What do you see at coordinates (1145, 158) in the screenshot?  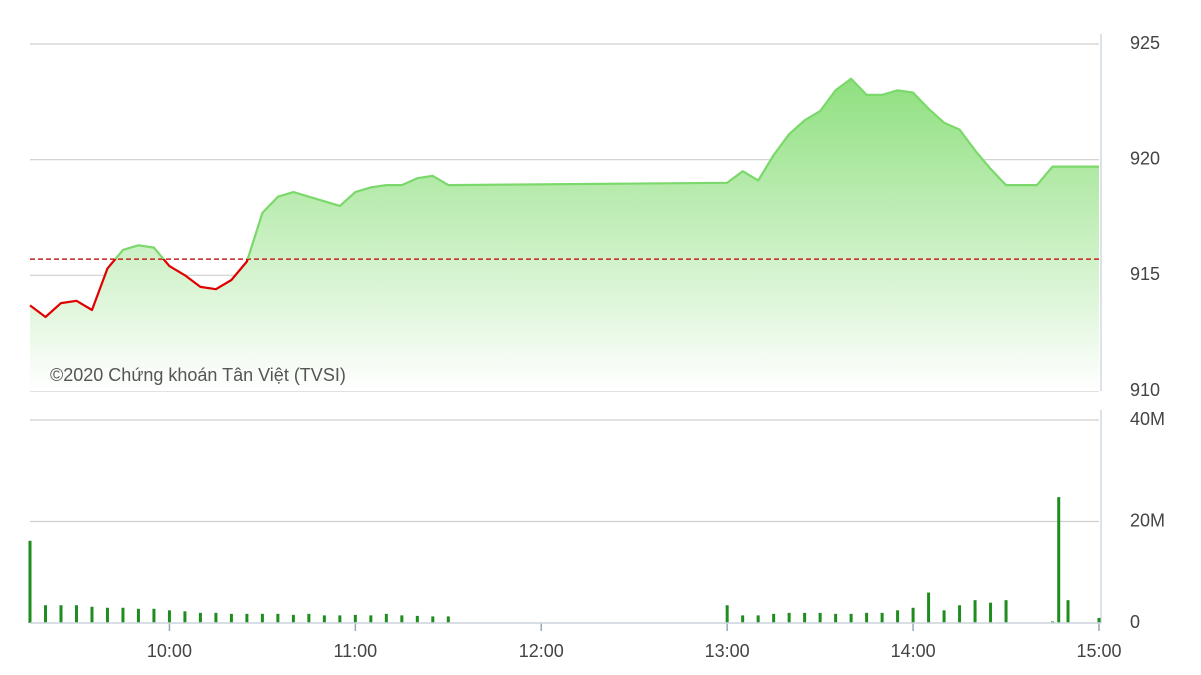 I see `y-tick-label: 920` at bounding box center [1145, 158].